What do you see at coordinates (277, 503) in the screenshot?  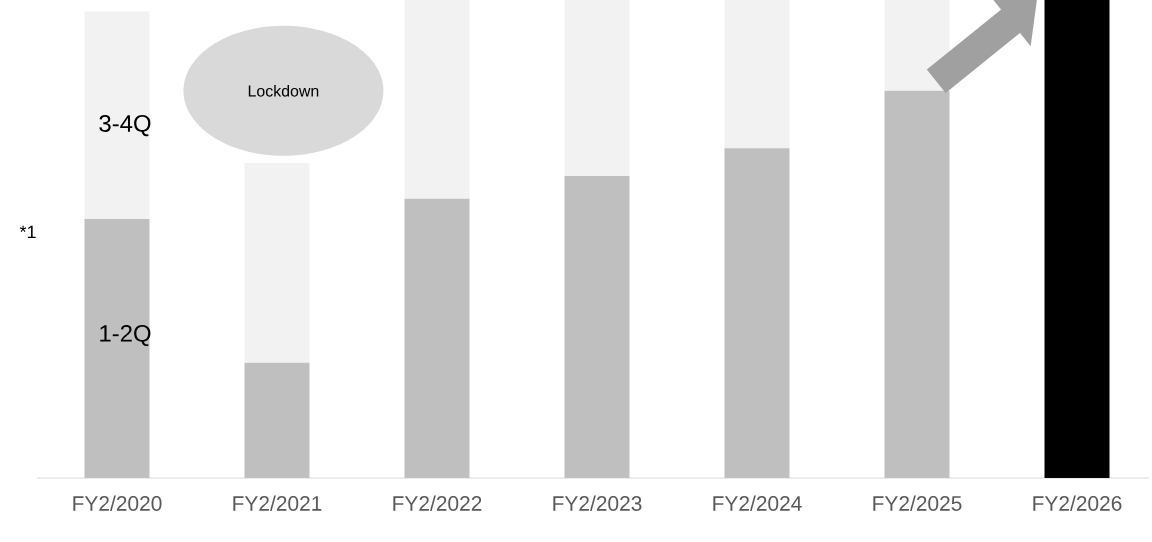 I see `x-tick-label: FY2/2021` at bounding box center [277, 503].